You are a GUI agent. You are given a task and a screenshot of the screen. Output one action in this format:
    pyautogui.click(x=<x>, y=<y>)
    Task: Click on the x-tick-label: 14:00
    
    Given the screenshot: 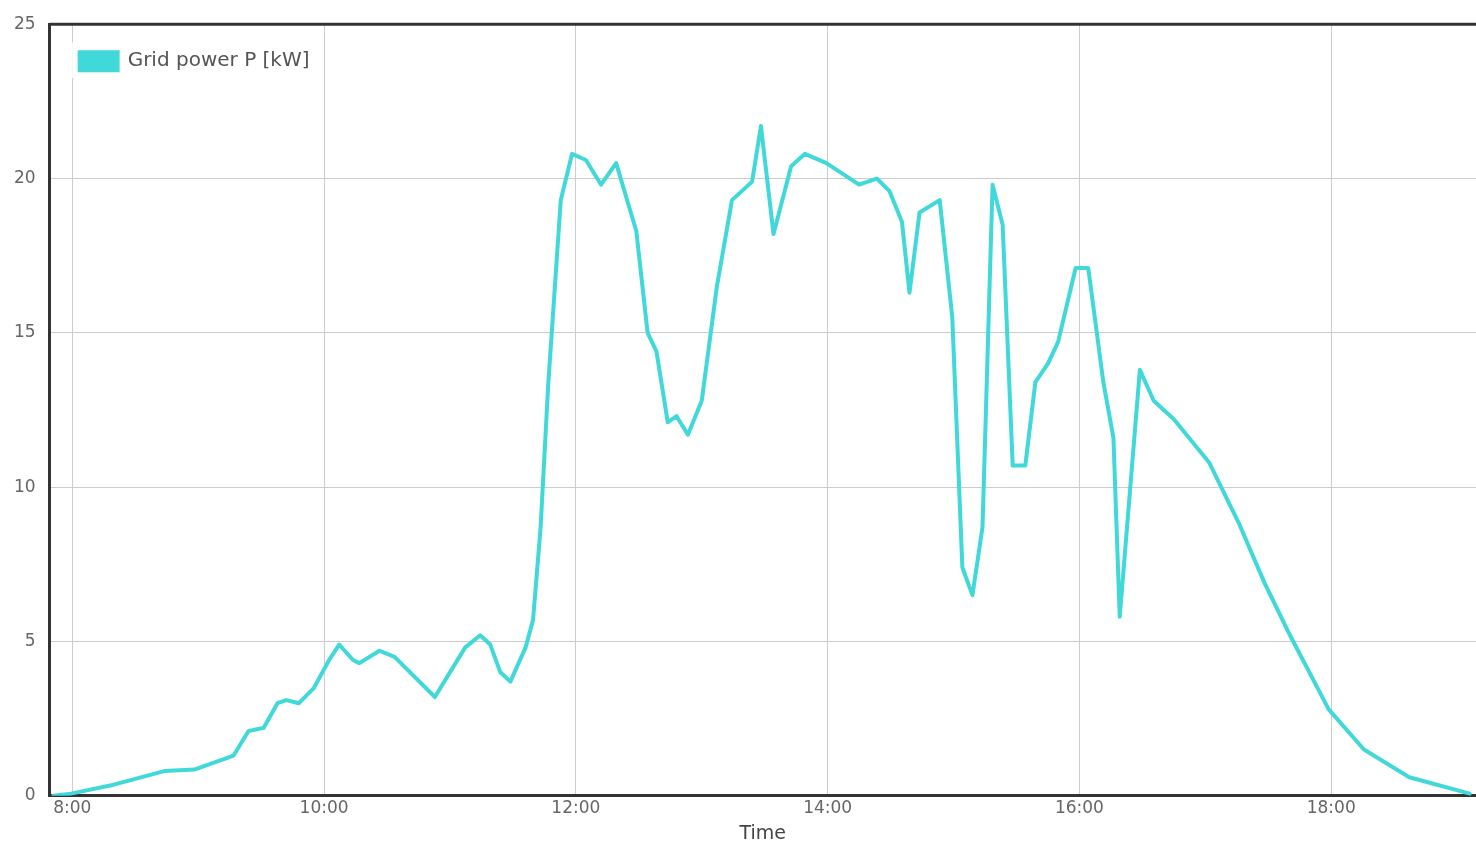 What is the action you would take?
    pyautogui.click(x=828, y=807)
    